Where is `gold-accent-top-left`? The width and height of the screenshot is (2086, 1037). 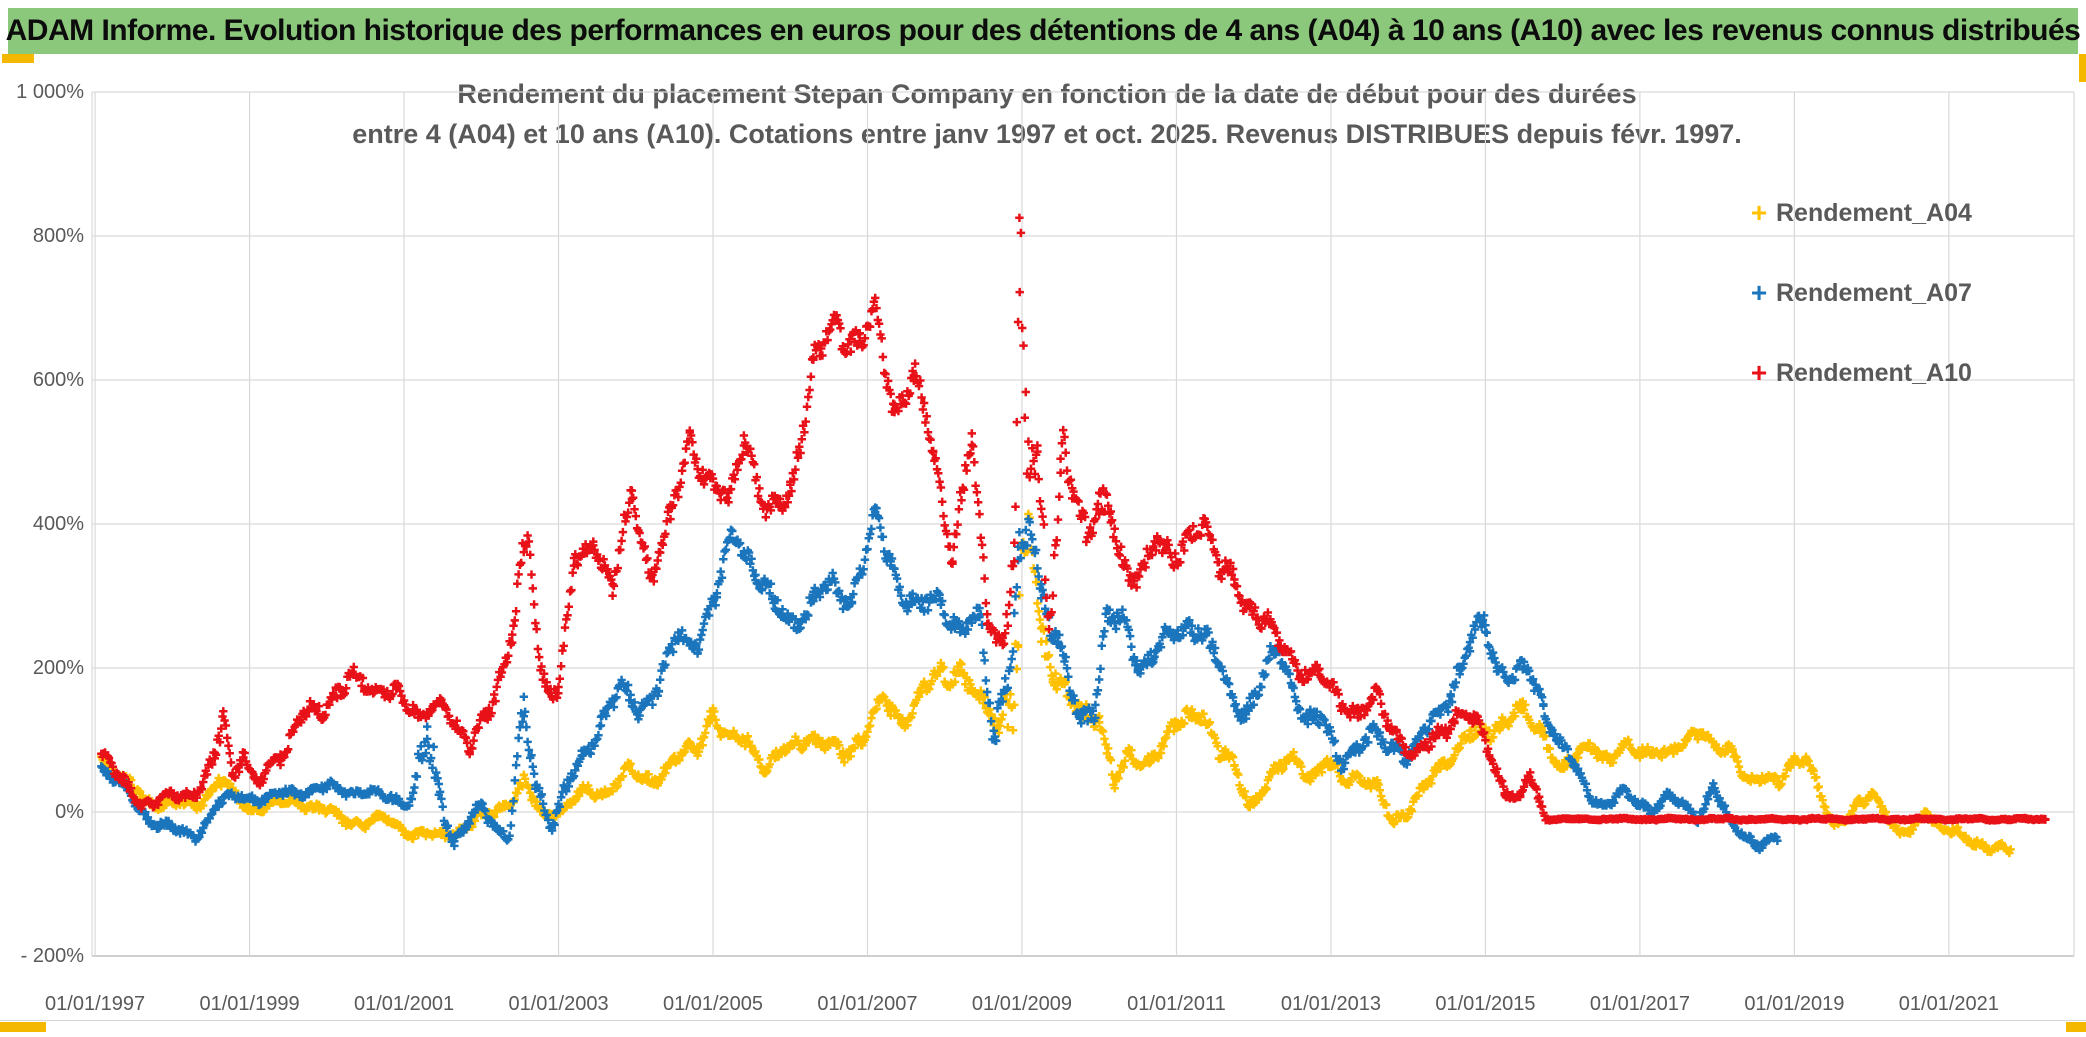 gold-accent-top-left is located at coordinates (18, 58).